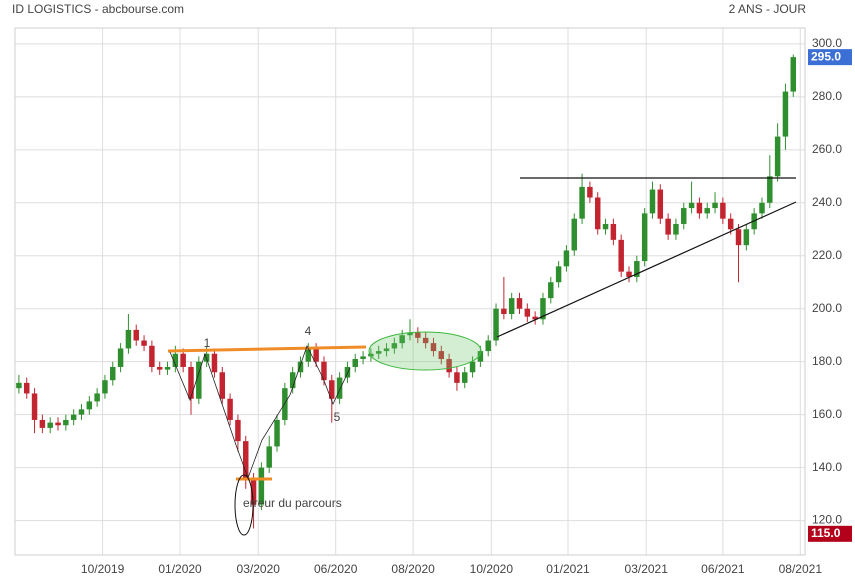  I want to click on x-tick-label: 06/2021, so click(723, 569).